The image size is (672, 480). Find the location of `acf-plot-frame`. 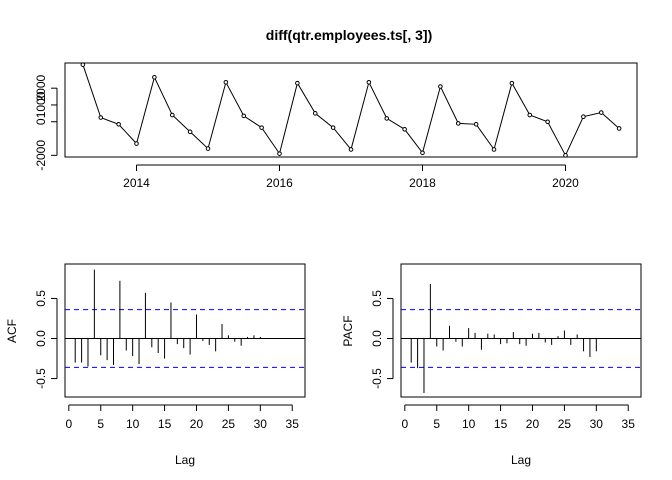

acf-plot-frame is located at coordinates (185, 330).